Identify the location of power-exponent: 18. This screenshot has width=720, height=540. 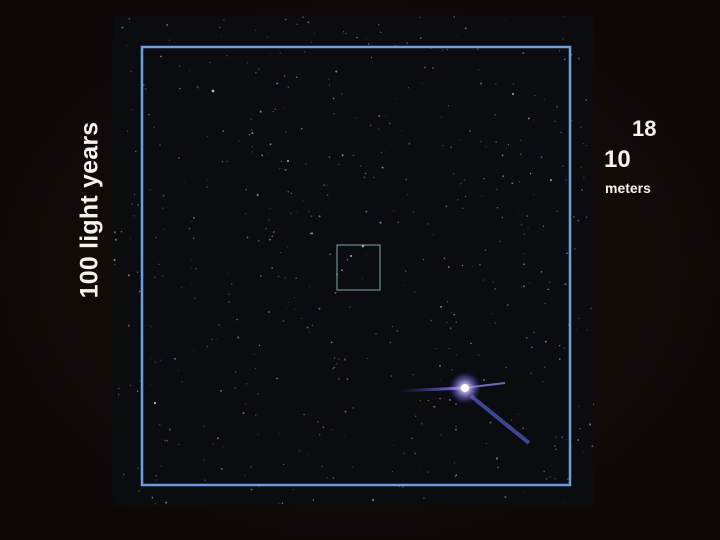
(644, 128).